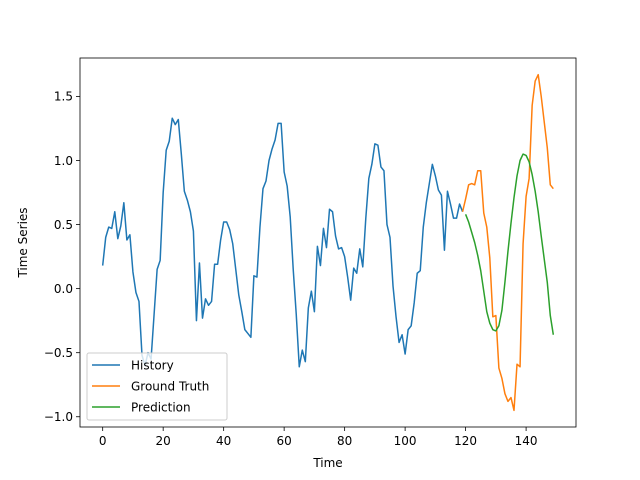 The height and width of the screenshot is (480, 640). I want to click on x-tick-label: 60, so click(284, 441).